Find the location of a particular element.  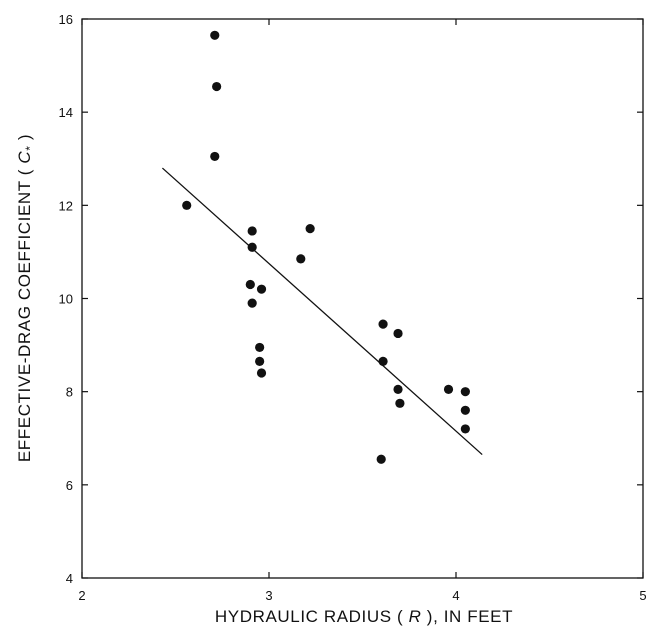

x-axis-label-symbol: R is located at coordinates (415, 616).